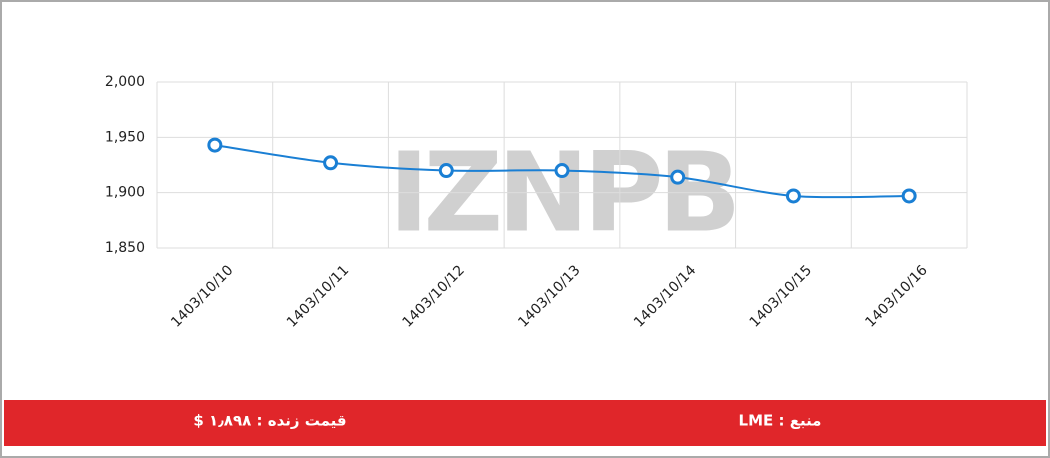  I want to click on y-tick-label: 1,900, so click(125, 193).